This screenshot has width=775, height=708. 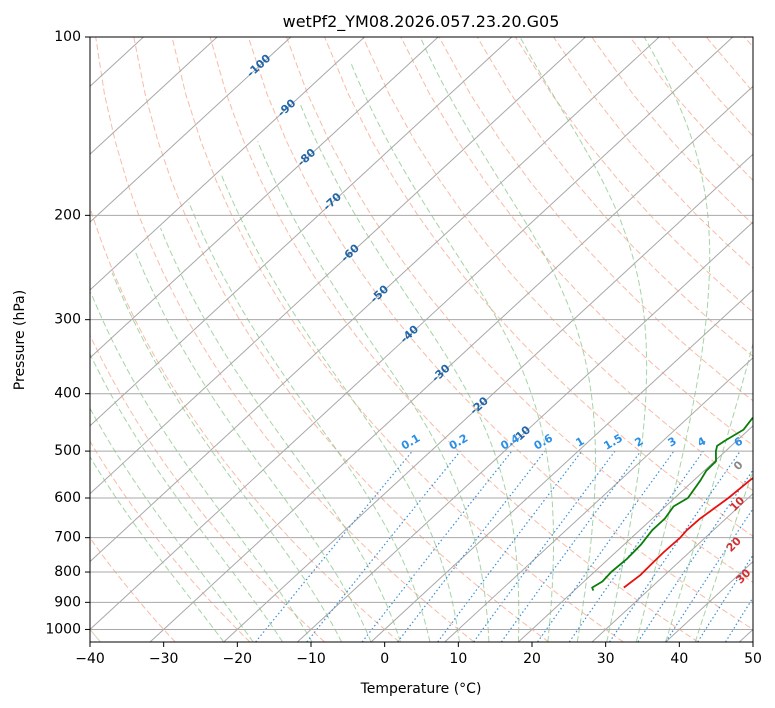 I want to click on x-tick-label: 0, so click(x=384, y=659).